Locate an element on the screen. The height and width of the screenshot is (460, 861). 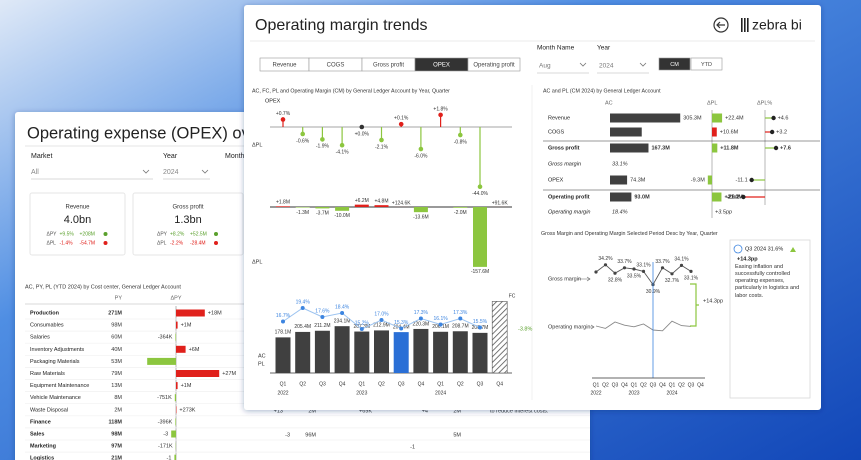
tab-label: Revenue is located at coordinates (284, 66).